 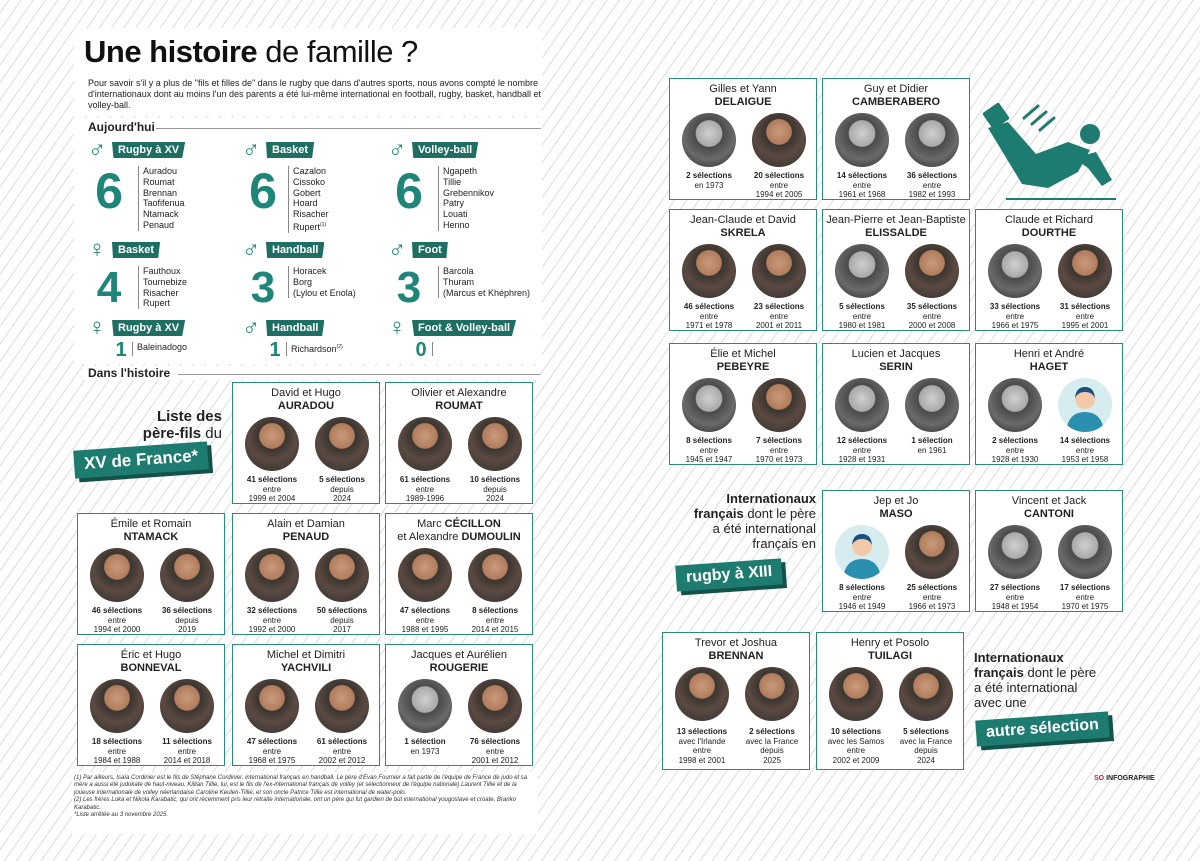 I want to click on family-first-names: Jean-Claude et David, so click(x=743, y=220).